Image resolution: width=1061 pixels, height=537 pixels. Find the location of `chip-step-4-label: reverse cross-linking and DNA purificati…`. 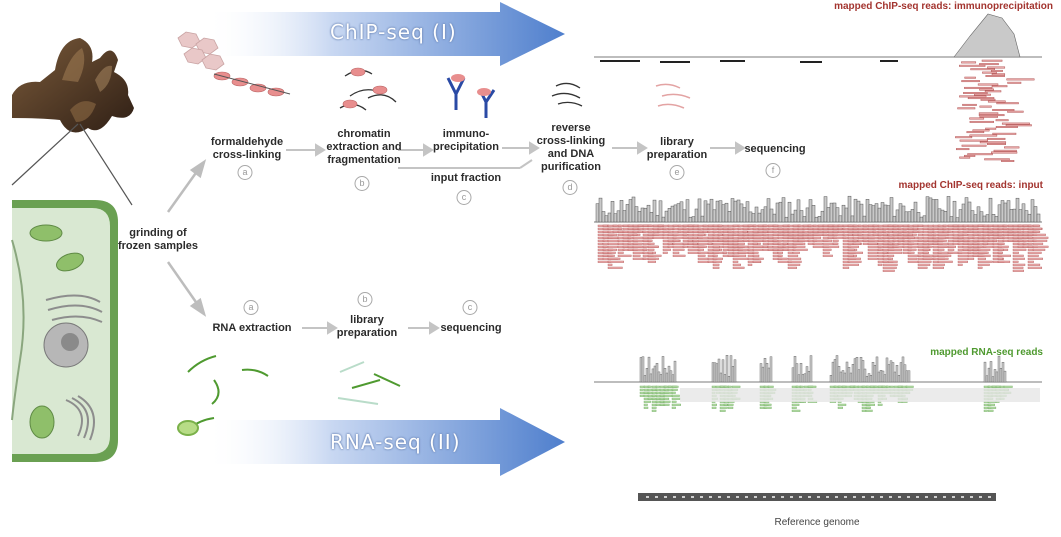

chip-step-4-label: reverse cross-linking and DNA purificati… is located at coordinates (571, 147).